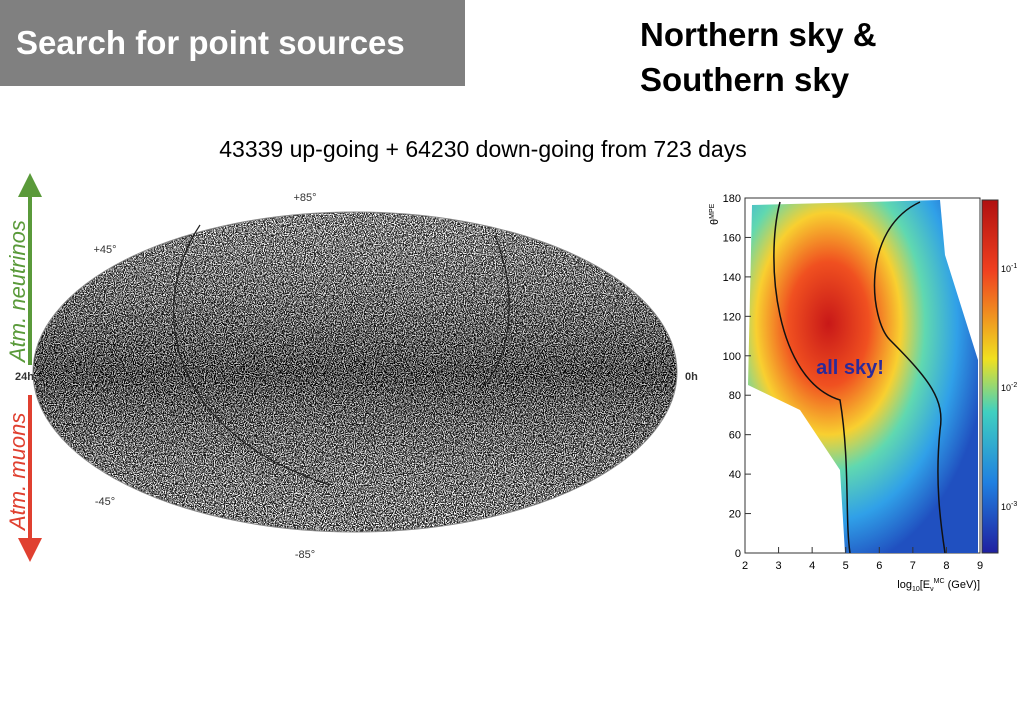 The image size is (1023, 708). Describe the element at coordinates (17, 292) in the screenshot. I see `arrow-label: Atm. neutrinos` at that location.